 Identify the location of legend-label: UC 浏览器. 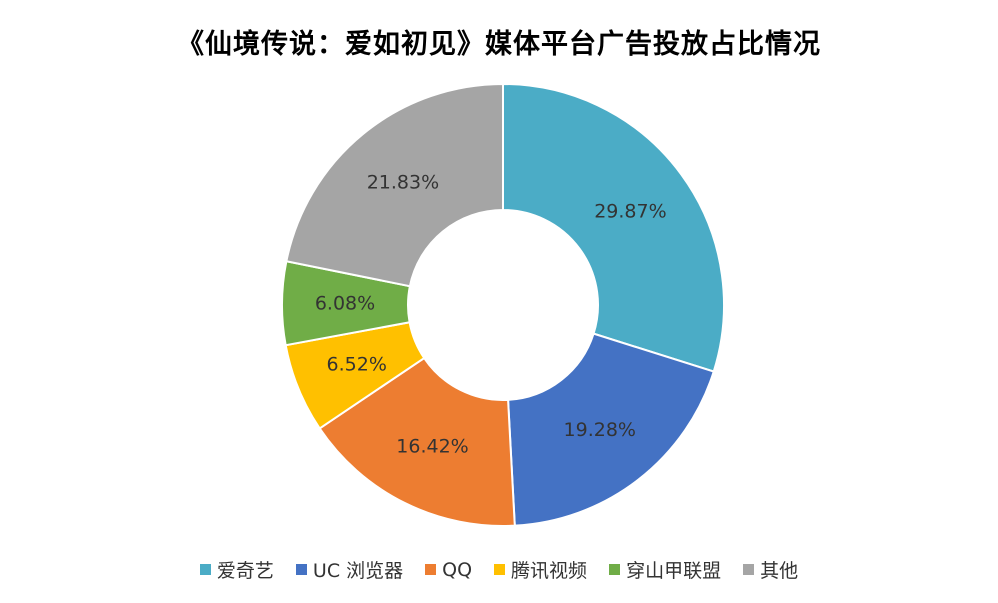
(358, 571).